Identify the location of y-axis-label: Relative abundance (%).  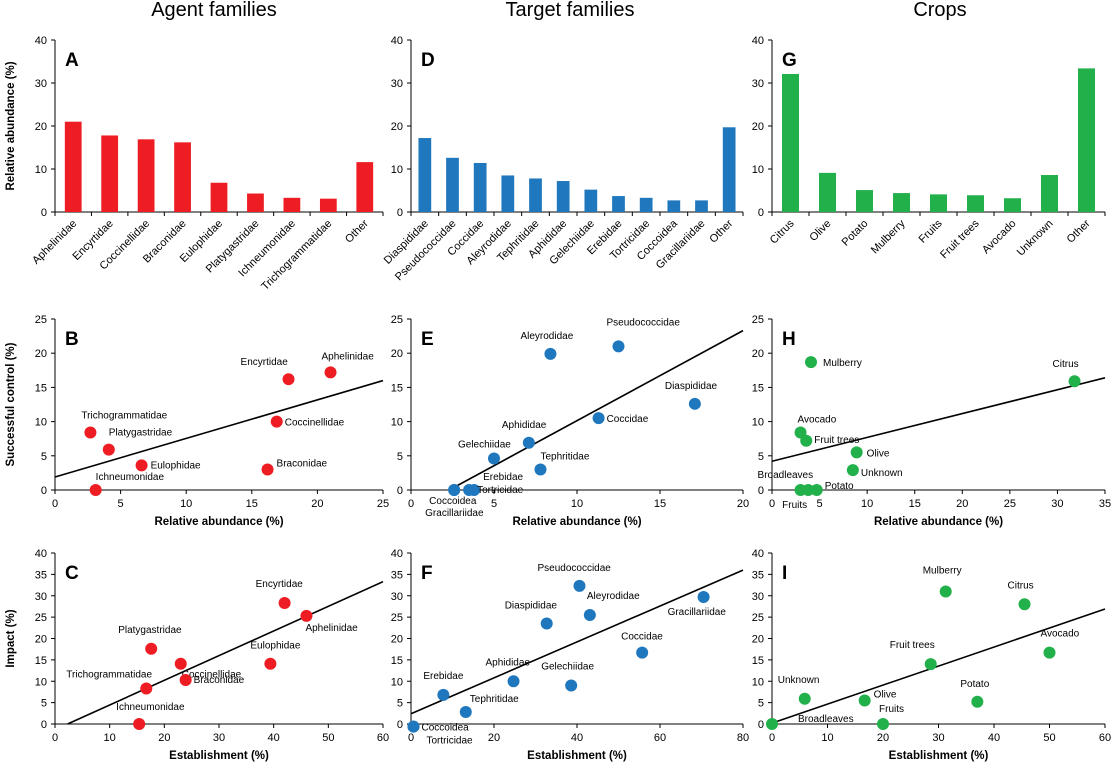
(11, 125).